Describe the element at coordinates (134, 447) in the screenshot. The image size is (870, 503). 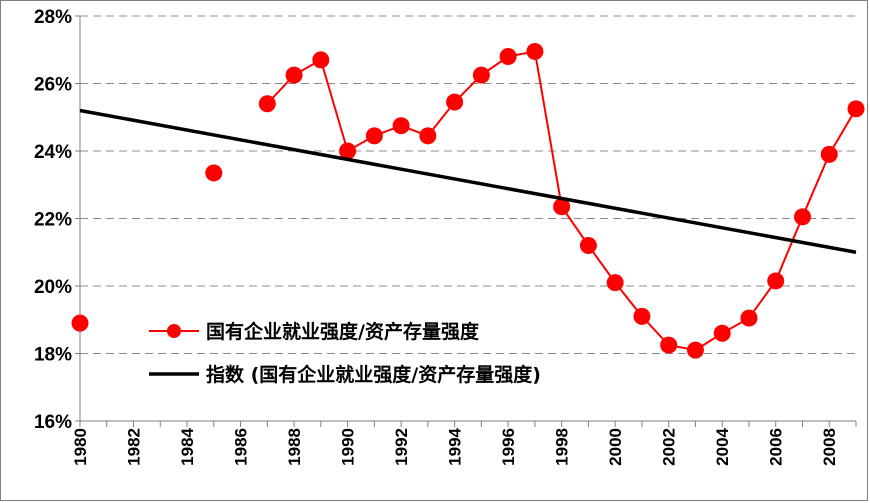
I see `x-tick-label: 1982` at that location.